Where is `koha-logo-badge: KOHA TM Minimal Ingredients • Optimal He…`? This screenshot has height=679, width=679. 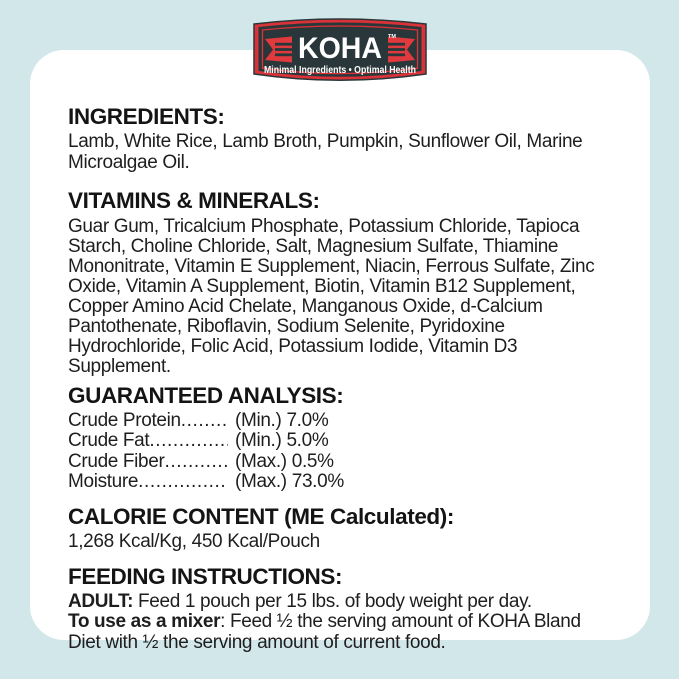
koha-logo-badge: KOHA TM Minimal Ingredients • Optimal He… is located at coordinates (339, 49).